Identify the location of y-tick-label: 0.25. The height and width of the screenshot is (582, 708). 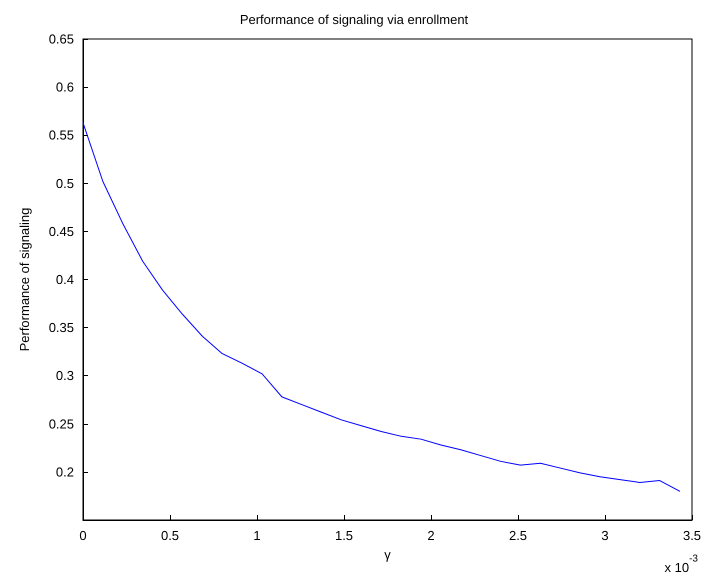
(61, 424).